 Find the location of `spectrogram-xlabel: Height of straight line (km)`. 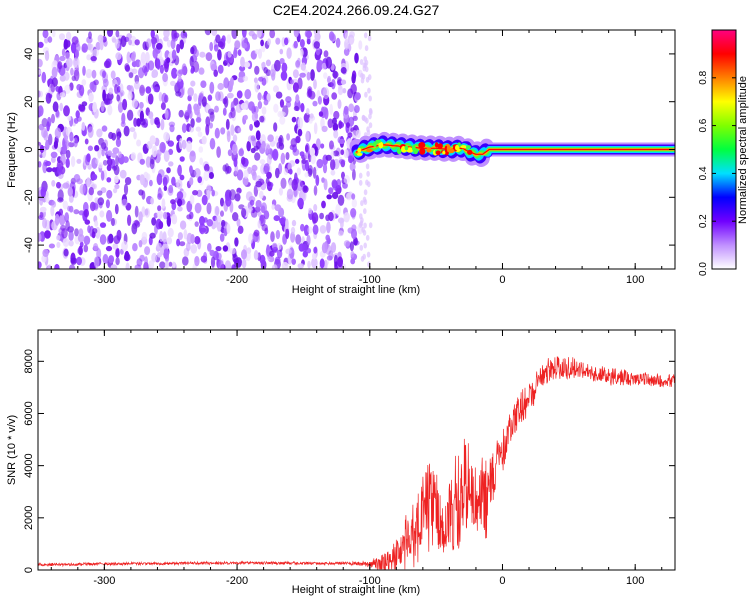

spectrogram-xlabel: Height of straight line (km) is located at coordinates (356, 290).